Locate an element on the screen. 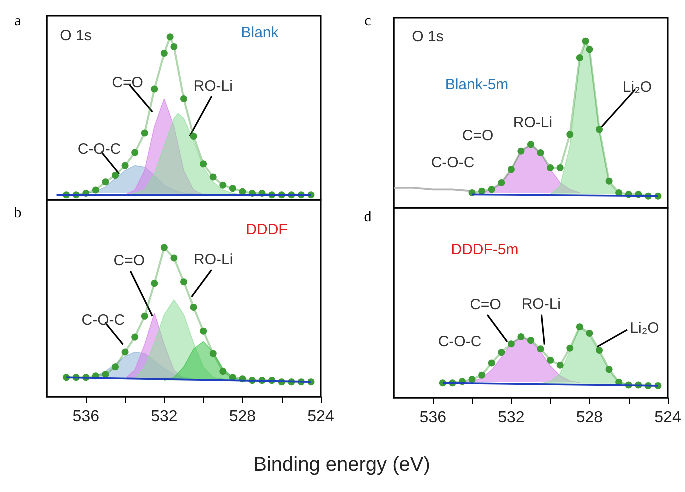 The width and height of the screenshot is (685, 492). text: c is located at coordinates (368, 22).